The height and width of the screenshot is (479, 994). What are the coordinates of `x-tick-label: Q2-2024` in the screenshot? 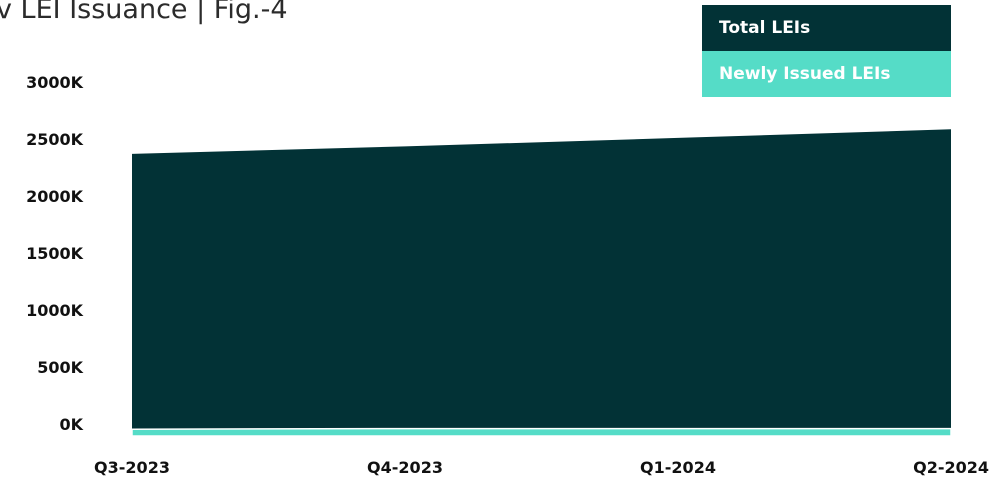 It's located at (951, 467).